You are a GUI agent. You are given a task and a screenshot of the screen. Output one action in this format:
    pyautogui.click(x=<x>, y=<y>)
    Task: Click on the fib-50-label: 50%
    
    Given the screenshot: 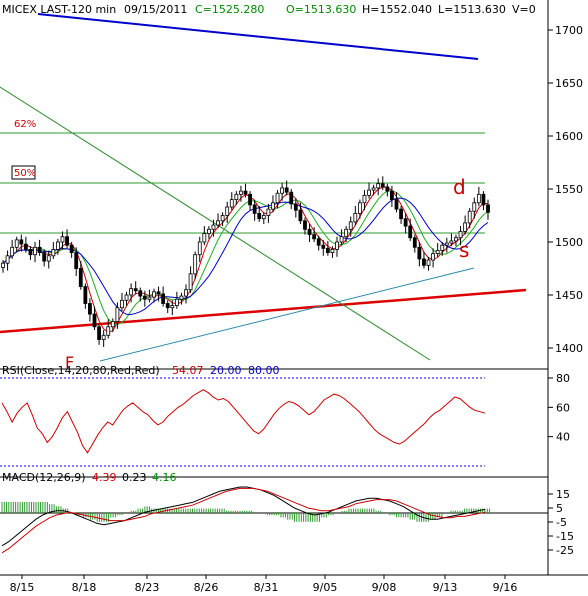 What is the action you would take?
    pyautogui.click(x=25, y=173)
    